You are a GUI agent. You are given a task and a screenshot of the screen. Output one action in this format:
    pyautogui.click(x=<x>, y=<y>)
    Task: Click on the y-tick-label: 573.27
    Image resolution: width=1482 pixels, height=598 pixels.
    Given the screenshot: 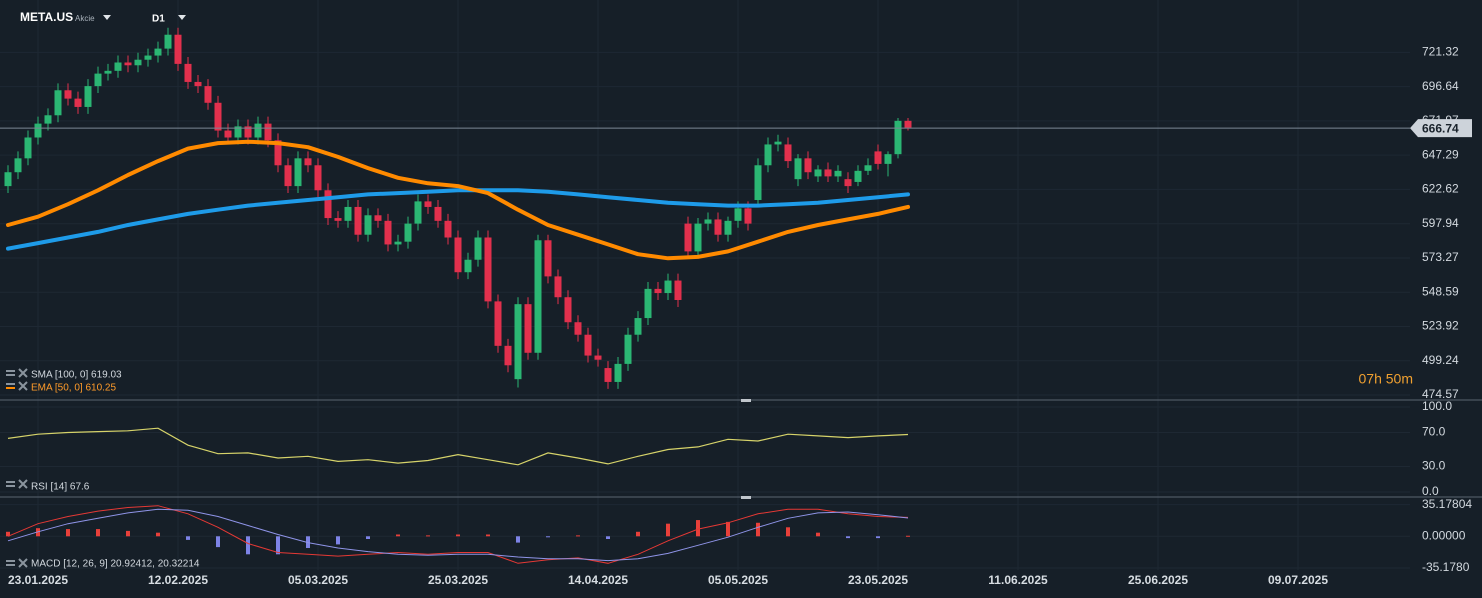 What is the action you would take?
    pyautogui.click(x=1440, y=257)
    